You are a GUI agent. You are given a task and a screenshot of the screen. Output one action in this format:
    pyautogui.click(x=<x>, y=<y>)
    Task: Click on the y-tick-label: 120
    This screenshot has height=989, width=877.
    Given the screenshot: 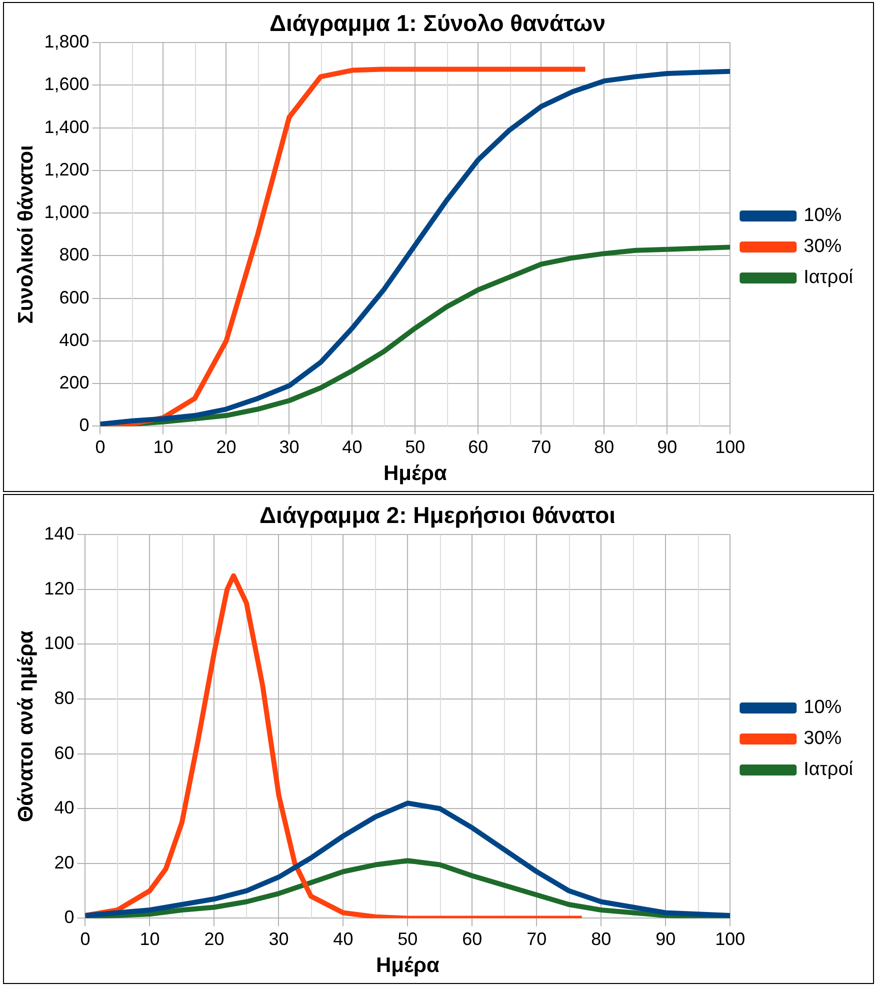 What is the action you would take?
    pyautogui.click(x=59, y=588)
    